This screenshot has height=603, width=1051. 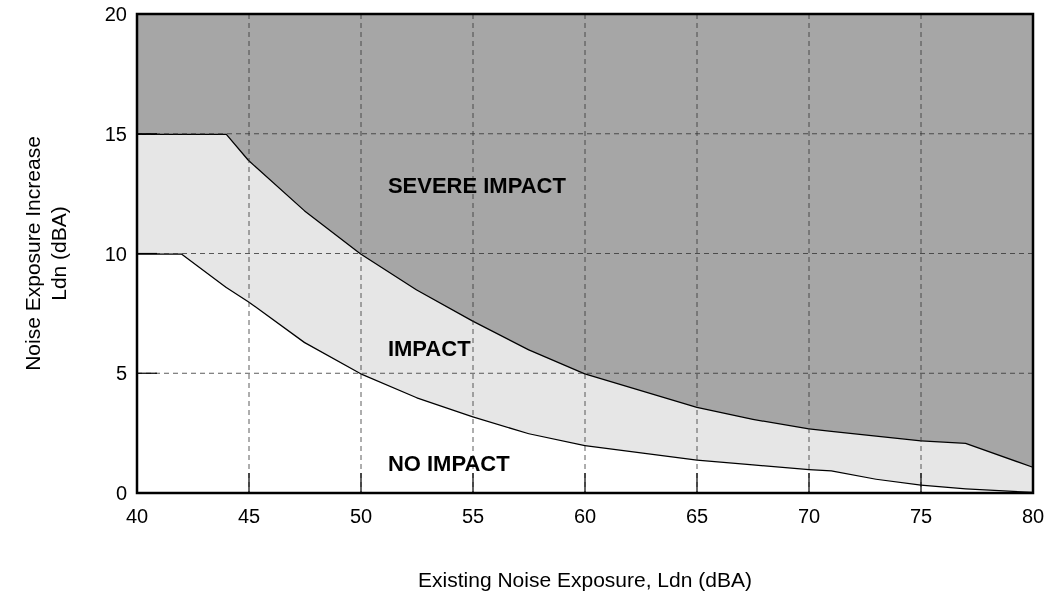 I want to click on annotation: NO IMPACT, so click(x=449, y=463).